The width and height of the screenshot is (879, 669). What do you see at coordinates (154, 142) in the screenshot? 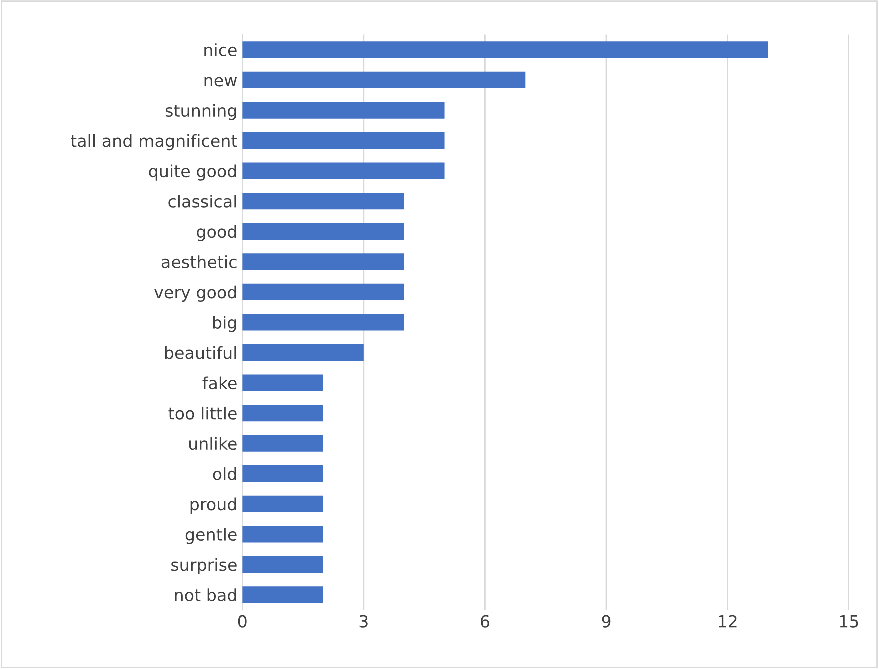
I see `y-tick-label: tall and magnificent` at bounding box center [154, 142].